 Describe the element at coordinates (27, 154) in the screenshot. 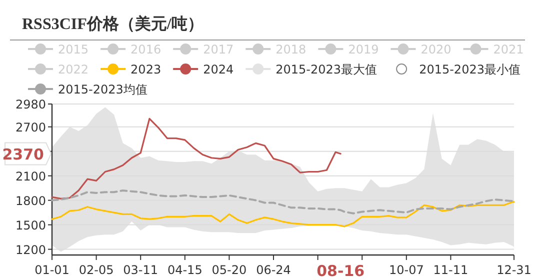

I see `picture-y-axis-pointer-label: 2370` at that location.